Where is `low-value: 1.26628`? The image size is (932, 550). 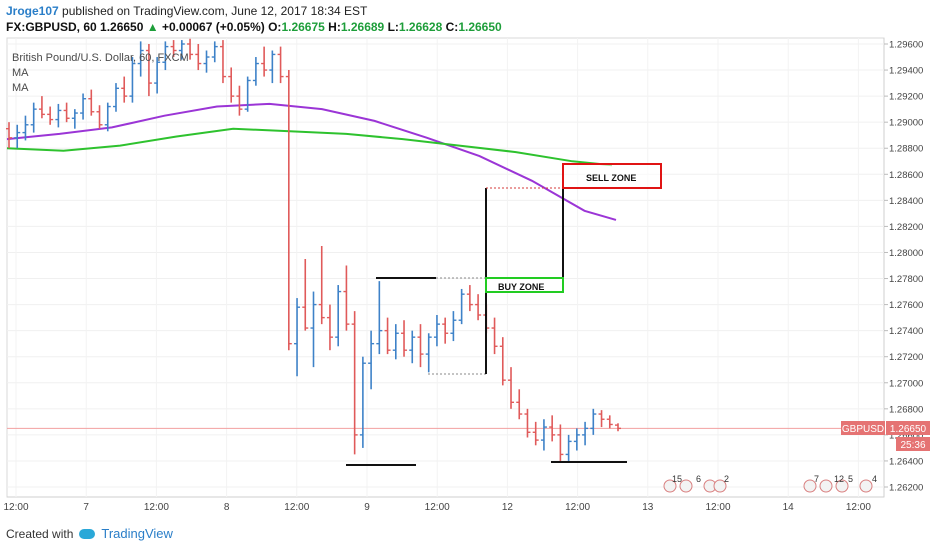
low-value: 1.26628 is located at coordinates (420, 27).